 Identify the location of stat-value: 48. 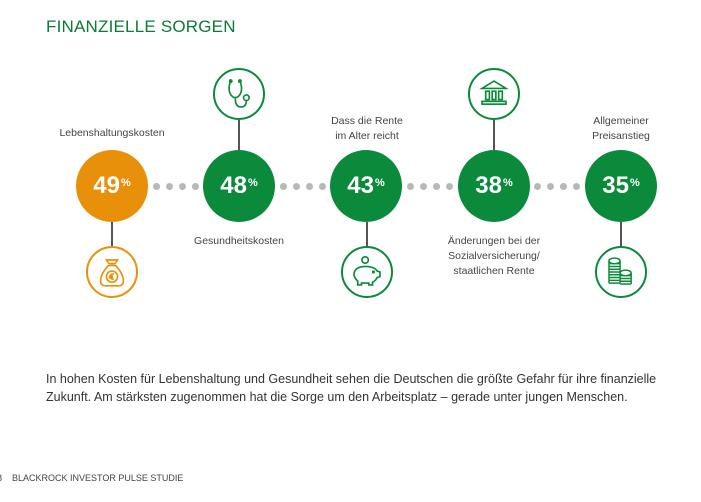
(233, 185).